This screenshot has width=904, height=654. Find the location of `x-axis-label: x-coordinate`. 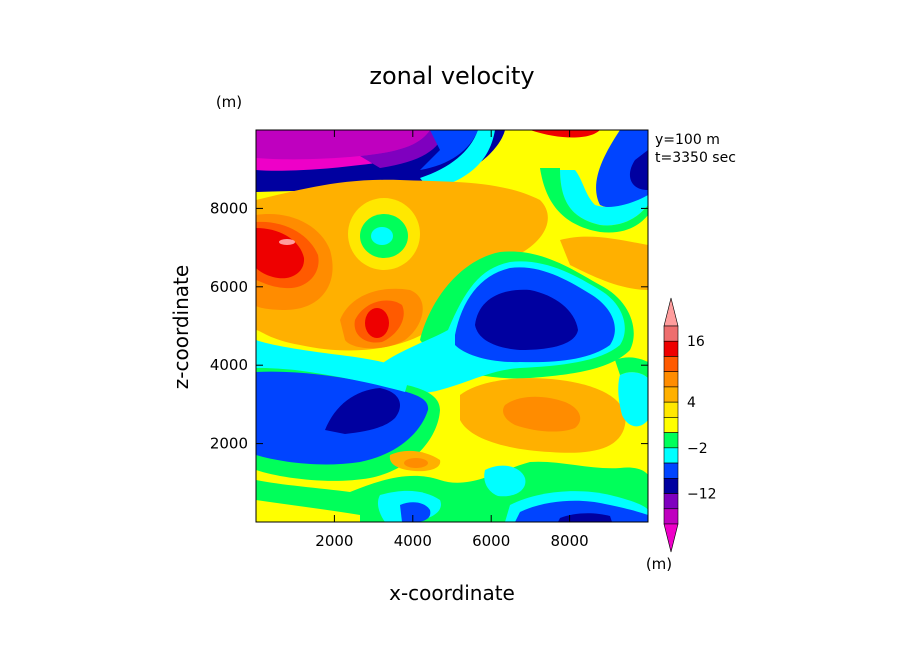

x-axis-label: x-coordinate is located at coordinates (452, 593).